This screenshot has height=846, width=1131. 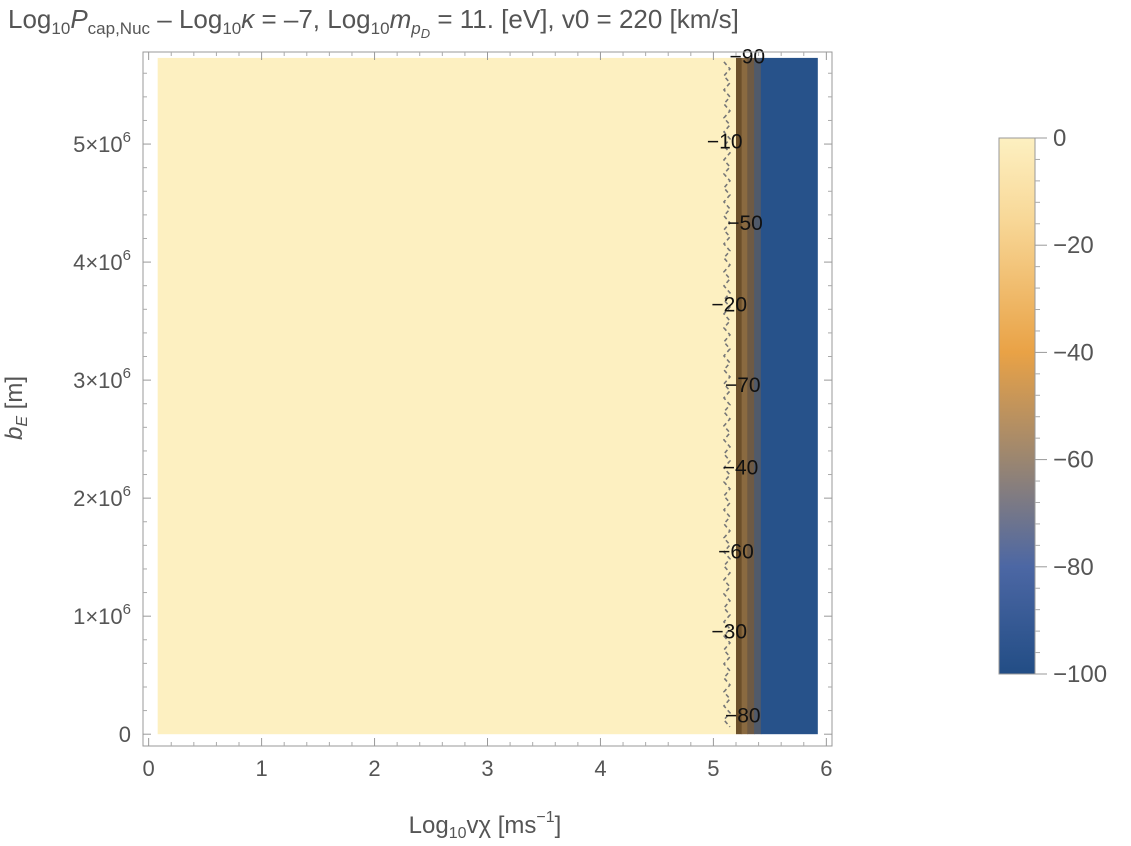 I want to click on y-tick-label-5: 5×10⁶, so click(x=102, y=143).